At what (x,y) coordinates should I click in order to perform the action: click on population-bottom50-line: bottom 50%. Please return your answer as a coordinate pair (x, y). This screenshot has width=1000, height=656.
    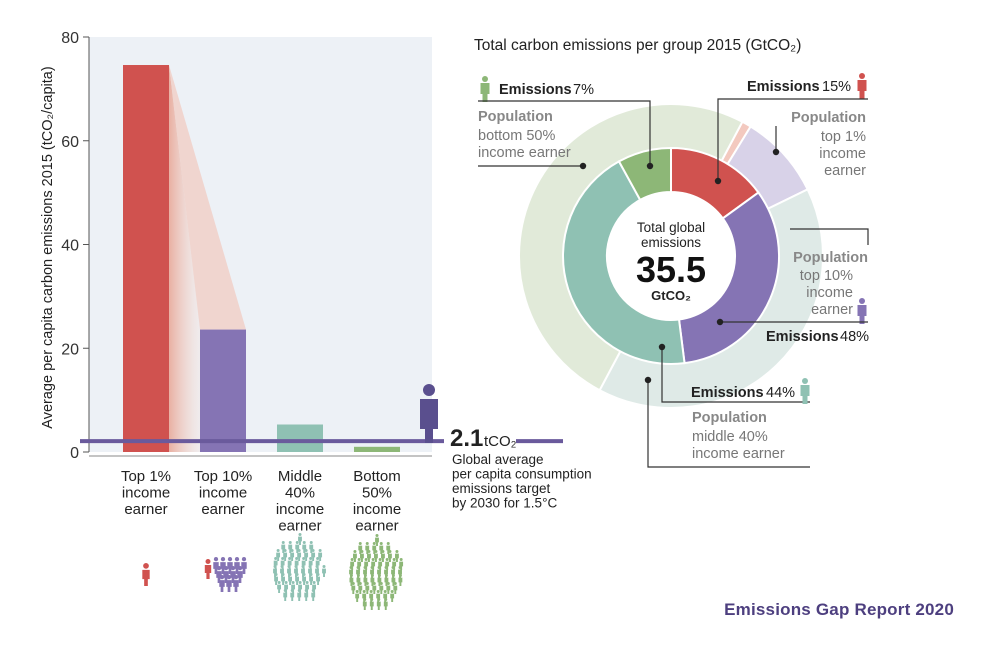
    Looking at the image, I should click on (516, 136).